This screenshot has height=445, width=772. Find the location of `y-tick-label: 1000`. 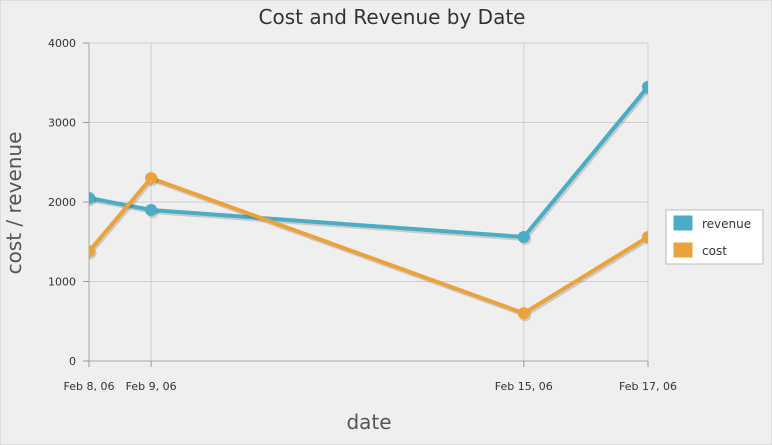

y-tick-label: 1000 is located at coordinates (62, 282).